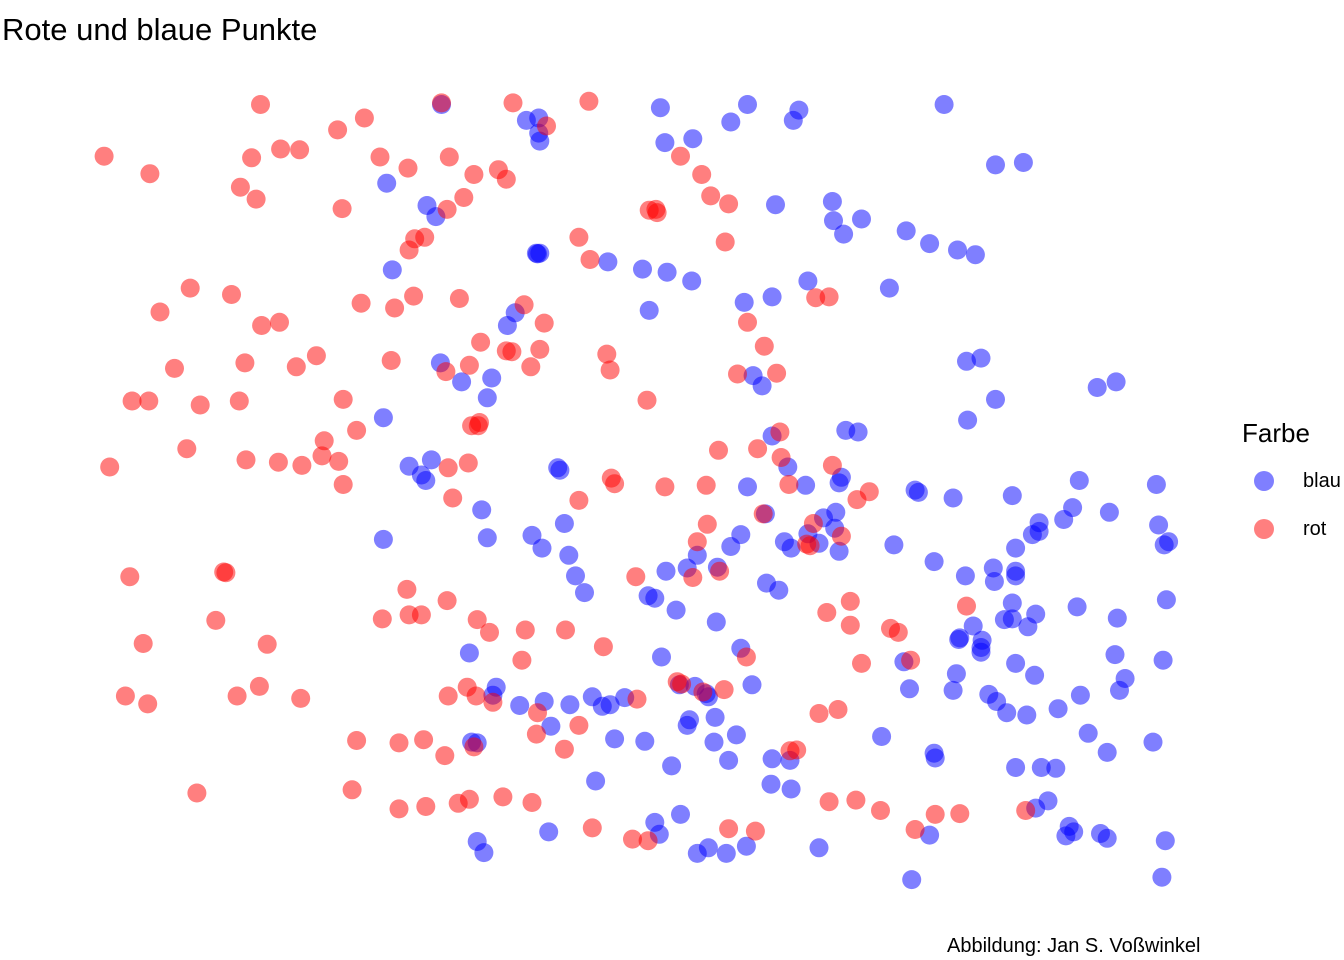  What do you see at coordinates (1284, 539) in the screenshot?
I see `legend-item-rot: rot` at bounding box center [1284, 539].